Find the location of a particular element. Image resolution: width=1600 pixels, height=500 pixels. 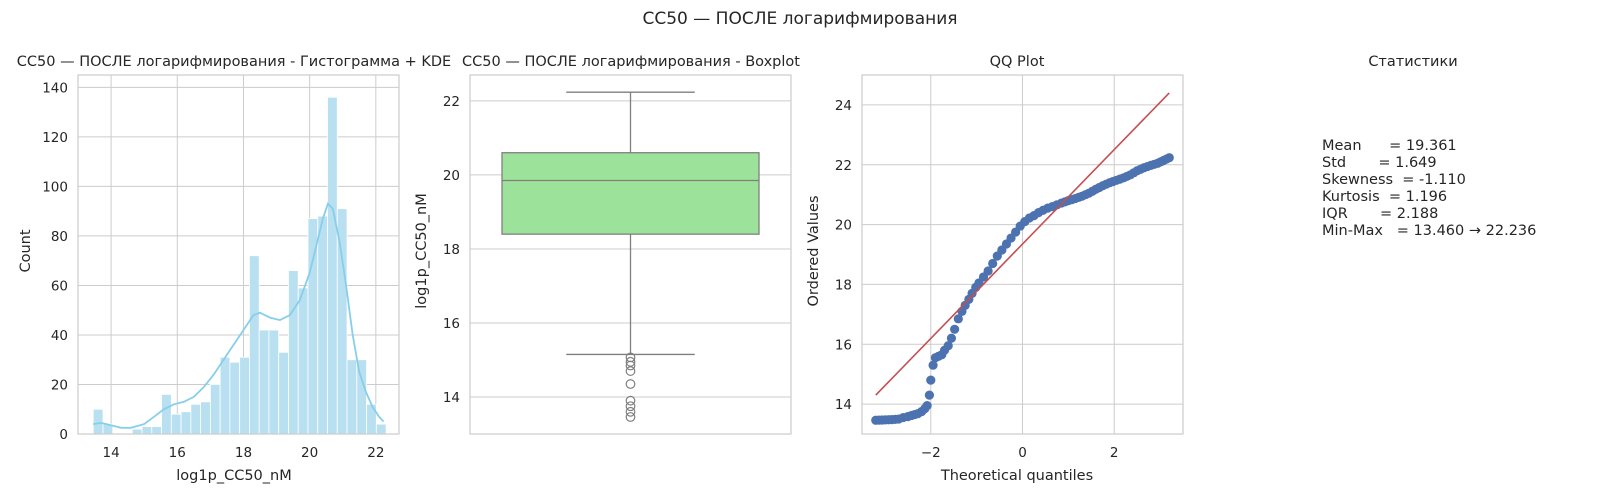

qq-ticks: −2 0 2 14 16 18 20 22 24 is located at coordinates (977, 279).